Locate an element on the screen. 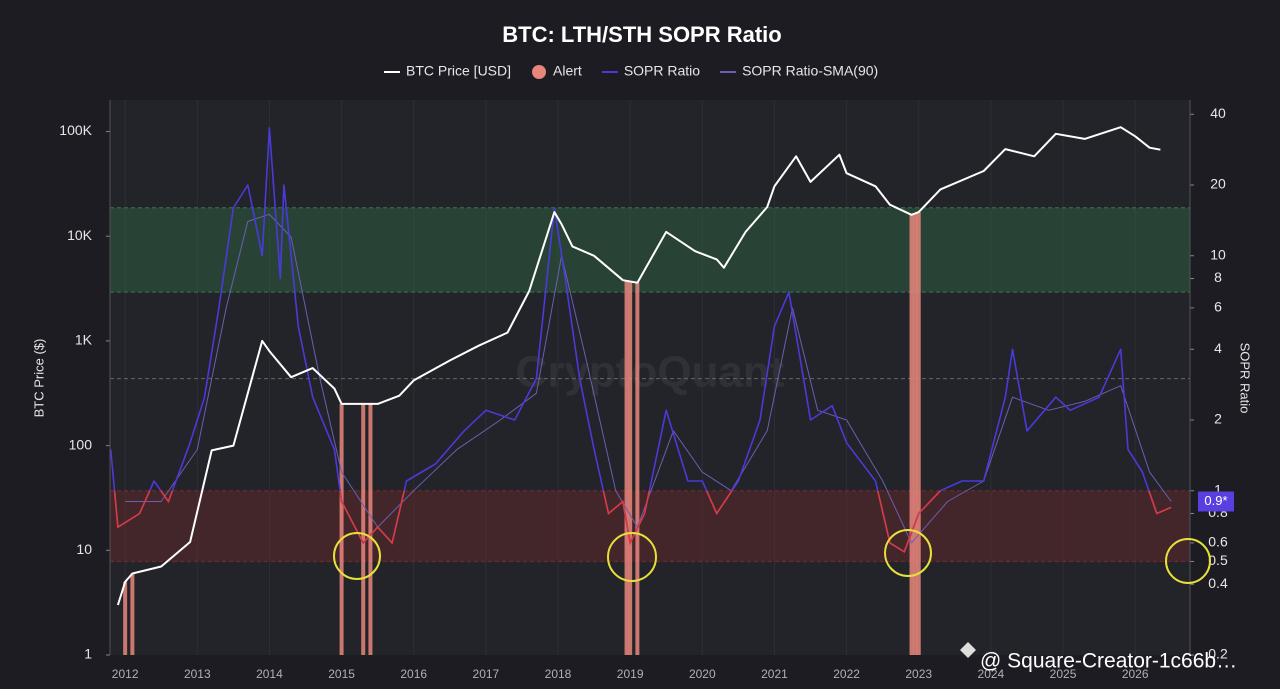  y2-tick-label: 10 is located at coordinates (1218, 254).